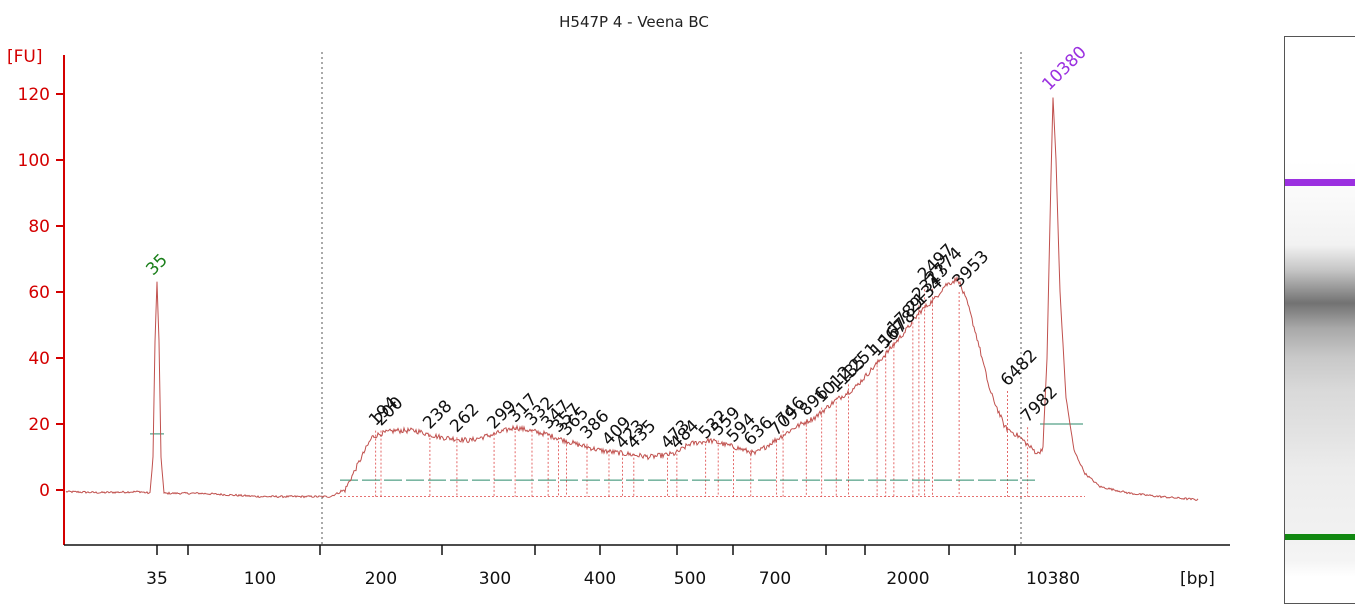 Image resolution: width=1355 pixels, height=607 pixels. I want to click on y-tick-label: 60, so click(39, 293).